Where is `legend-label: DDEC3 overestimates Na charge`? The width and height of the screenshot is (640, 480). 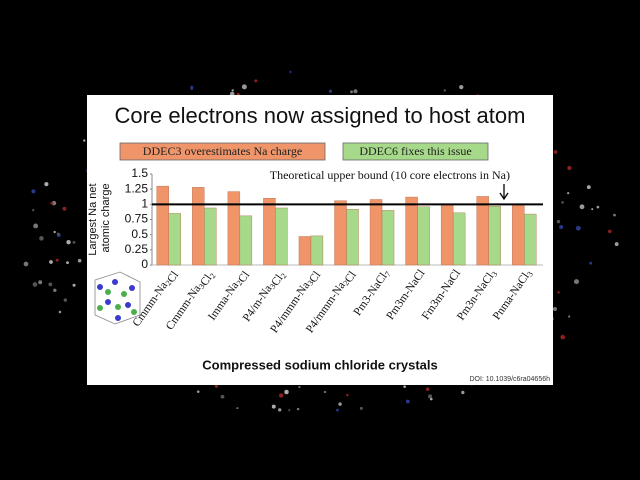 legend-label: DDEC3 overestimates Na charge is located at coordinates (222, 151).